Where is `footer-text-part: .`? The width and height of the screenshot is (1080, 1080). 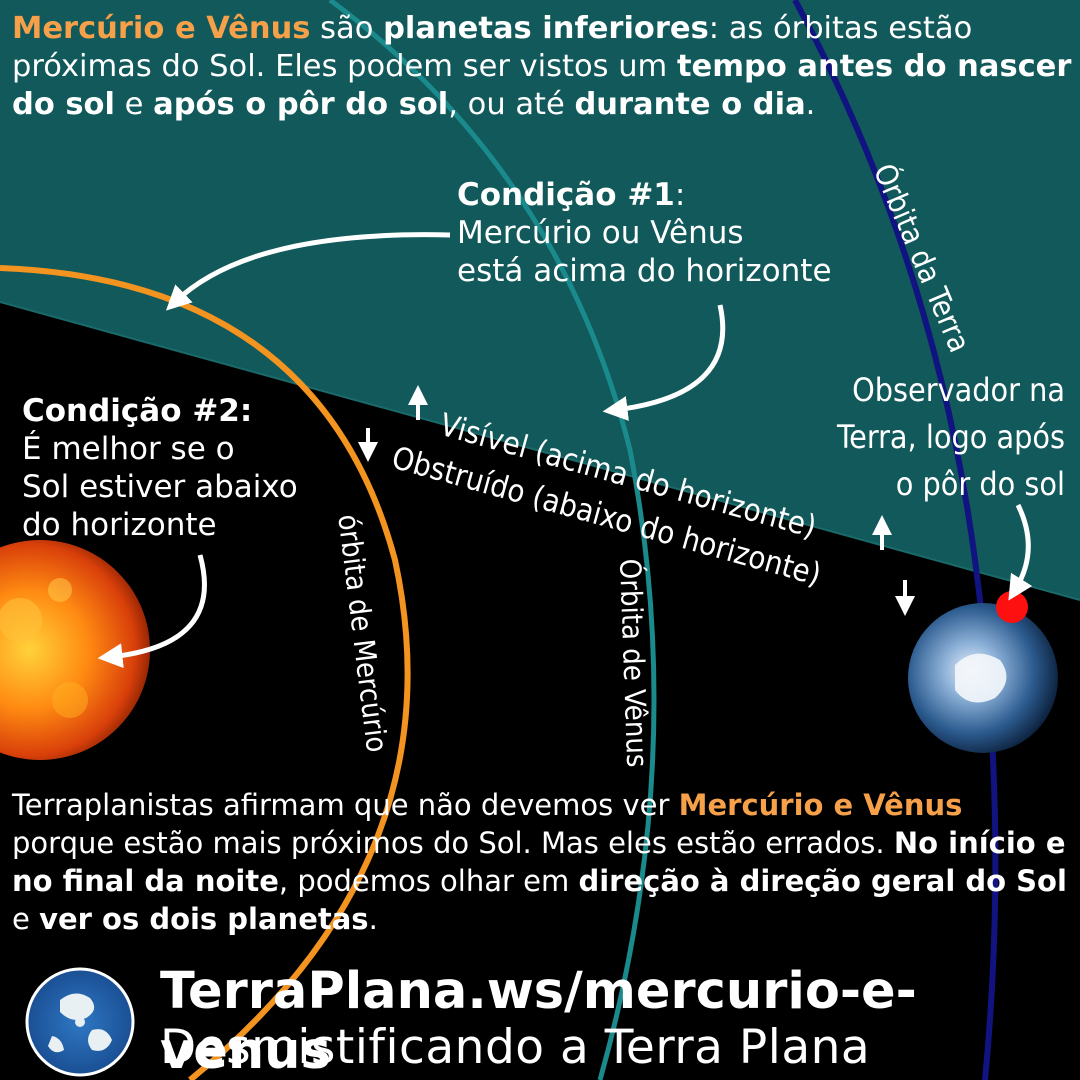
footer-text-part: . is located at coordinates (373, 919).